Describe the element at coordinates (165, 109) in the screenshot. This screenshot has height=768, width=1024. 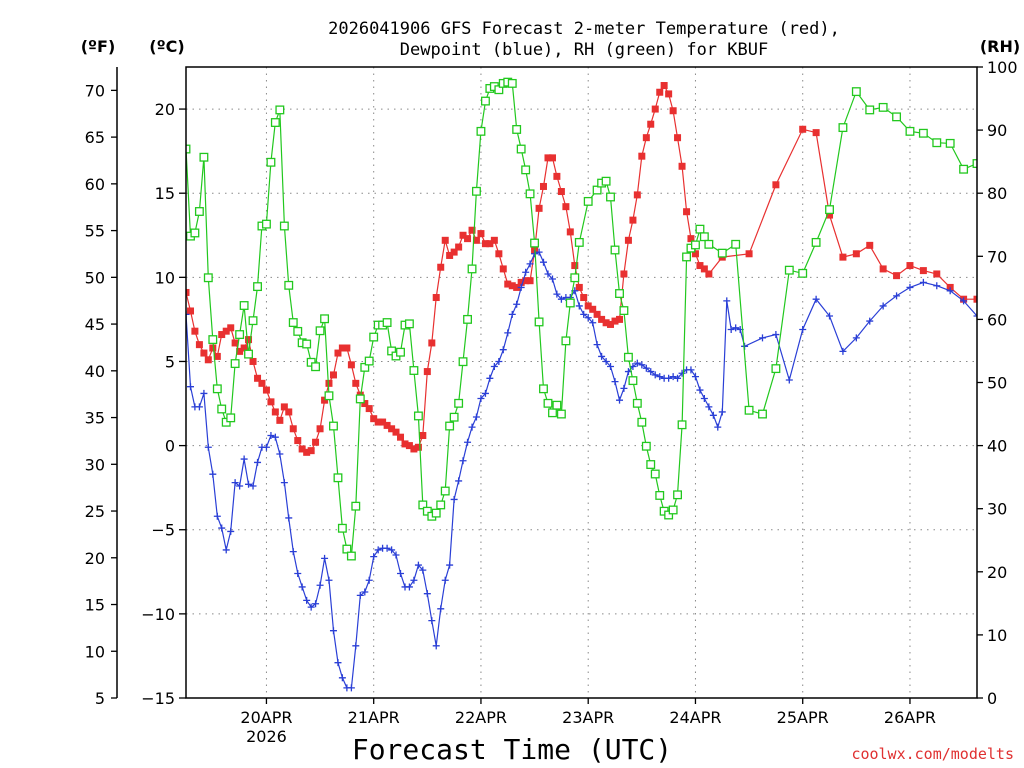
I see `celsius-tick-label: 20` at that location.